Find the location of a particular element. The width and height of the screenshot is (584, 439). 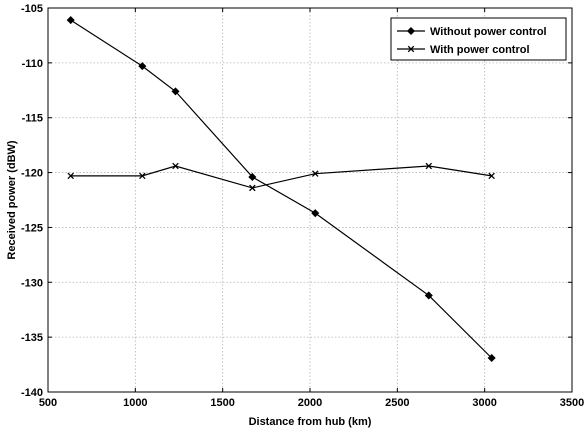

x-tick-label: 3500 is located at coordinates (572, 403).